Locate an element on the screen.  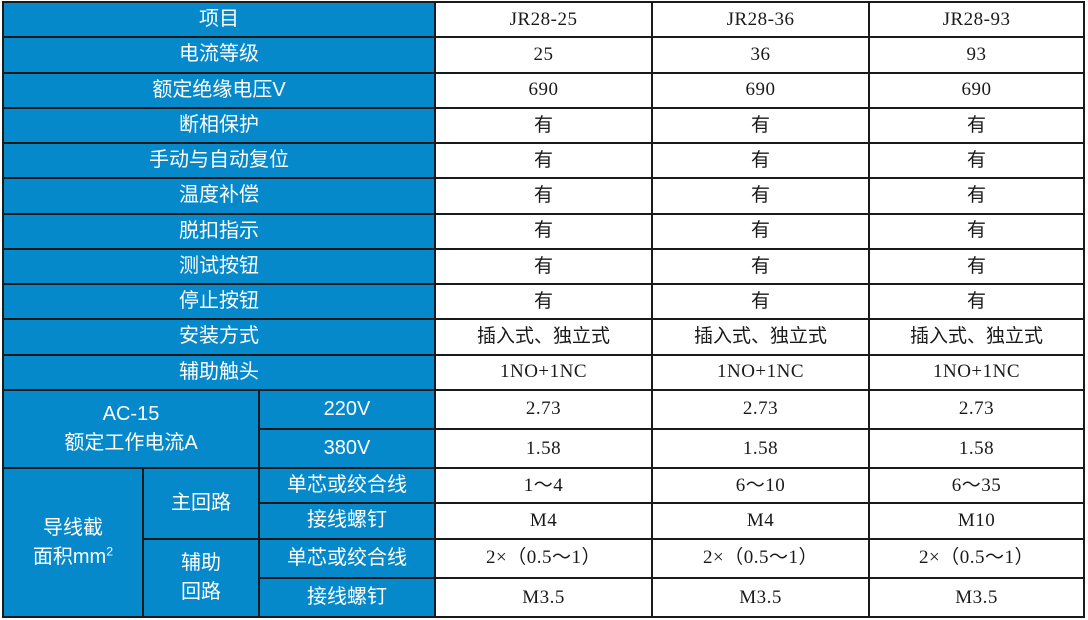
row-value-1: 25 is located at coordinates (544, 55).